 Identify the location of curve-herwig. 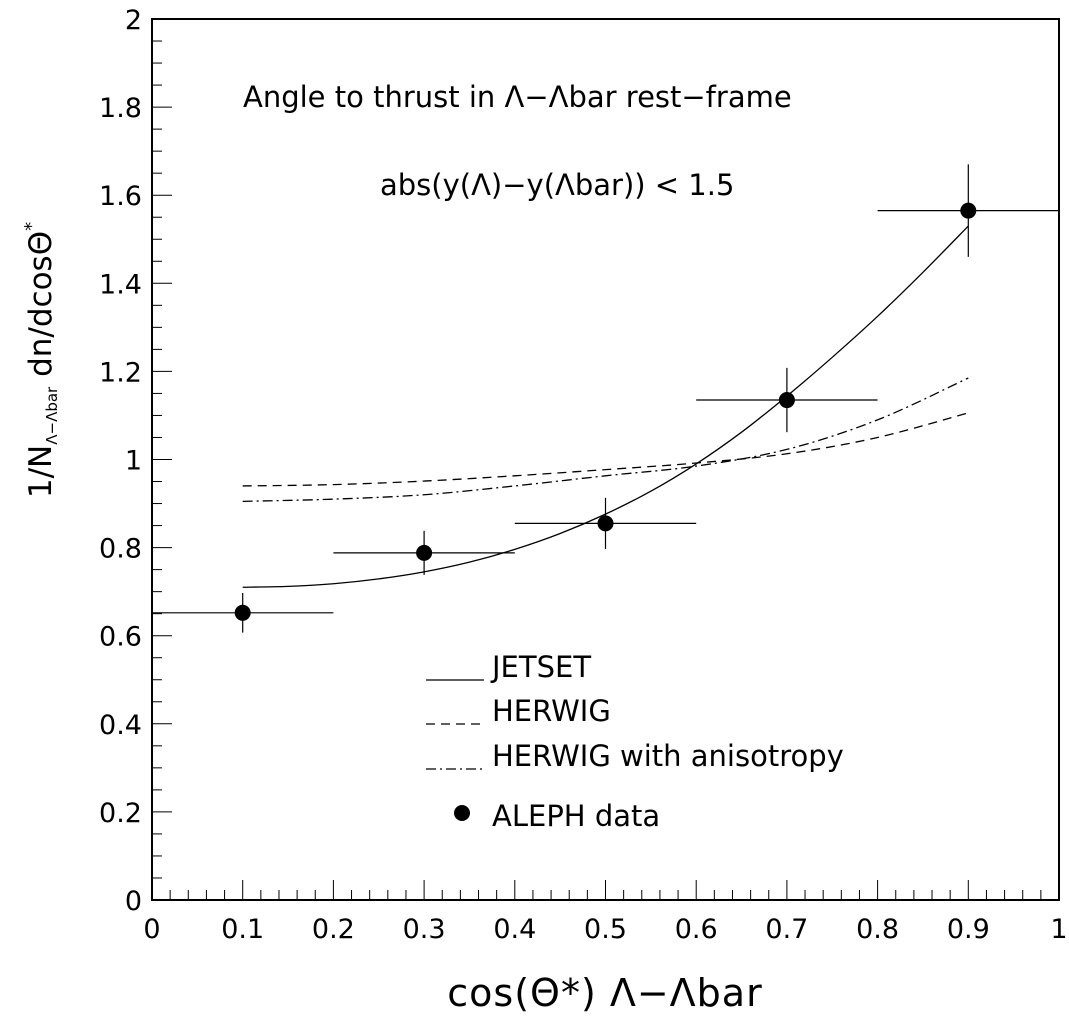
(605, 449).